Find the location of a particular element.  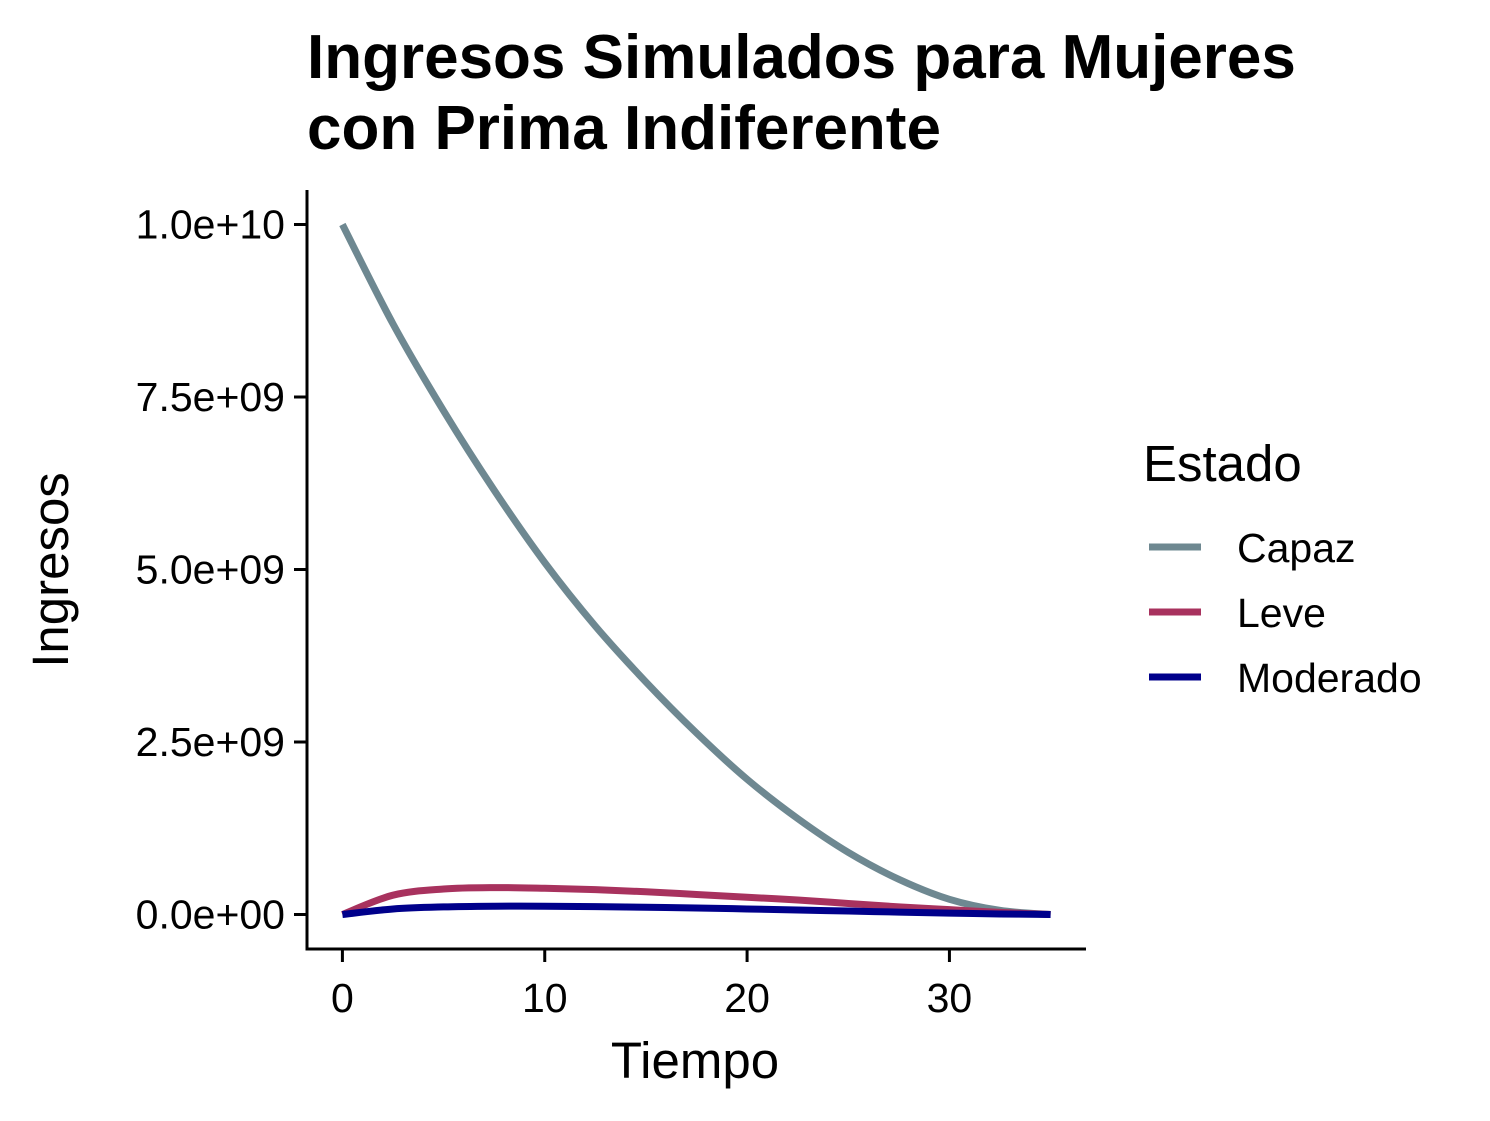

y-tick-label-1: 2.5e+09 is located at coordinates (210, 742).